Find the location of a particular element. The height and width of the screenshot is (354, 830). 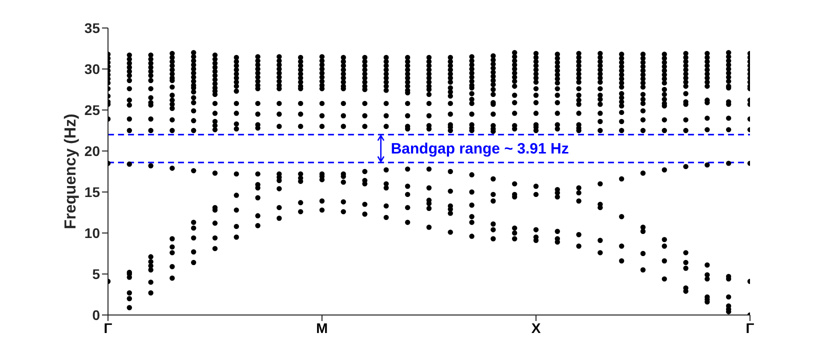

y-tick-label: 30 is located at coordinates (92, 68).